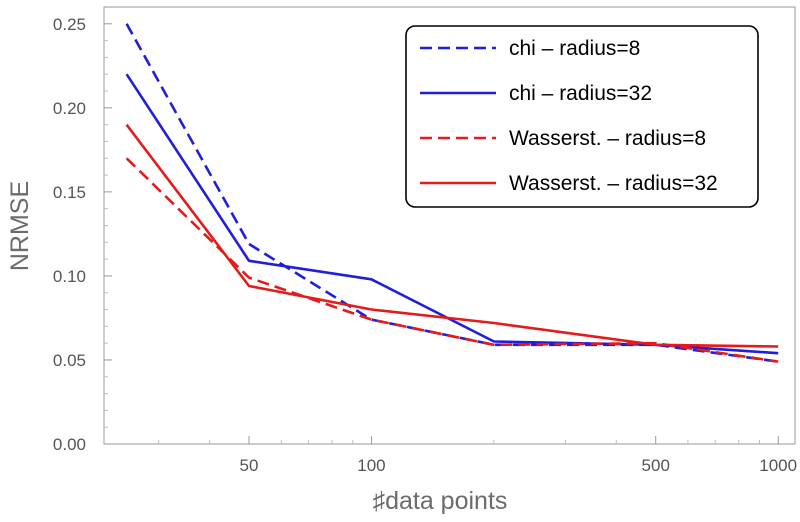  I want to click on y-tick-label: 0.05, so click(69, 360).